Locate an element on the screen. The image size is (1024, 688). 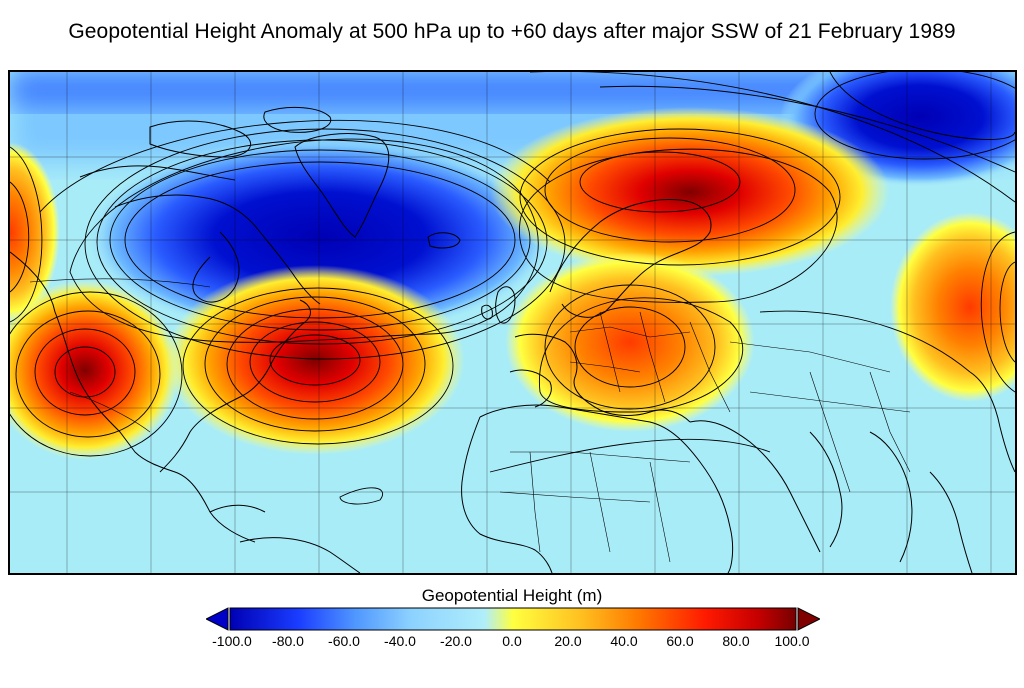
colorbar-tick: -40.0 is located at coordinates (400, 641).